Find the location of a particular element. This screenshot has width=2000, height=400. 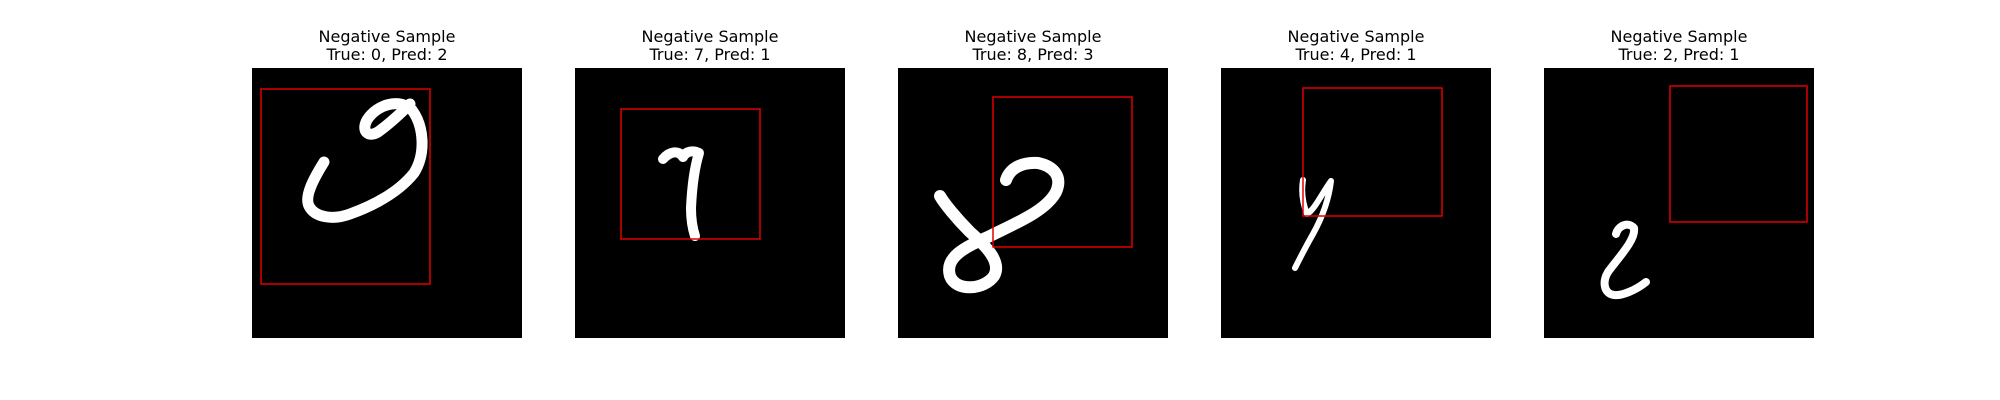

sample-panel-4: Negative Sample True: 4, Pred: 1 is located at coordinates (1356, 200).